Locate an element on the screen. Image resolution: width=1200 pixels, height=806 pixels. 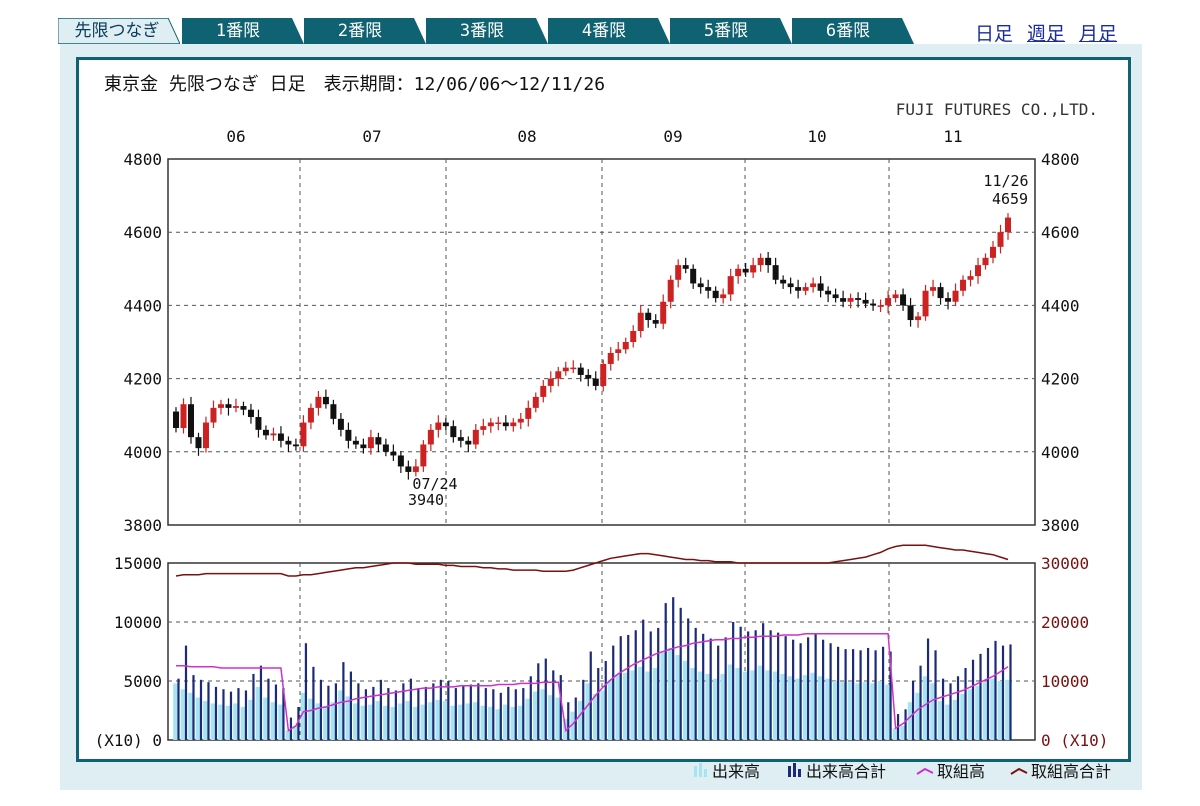
tab-background is located at coordinates (487, 31).